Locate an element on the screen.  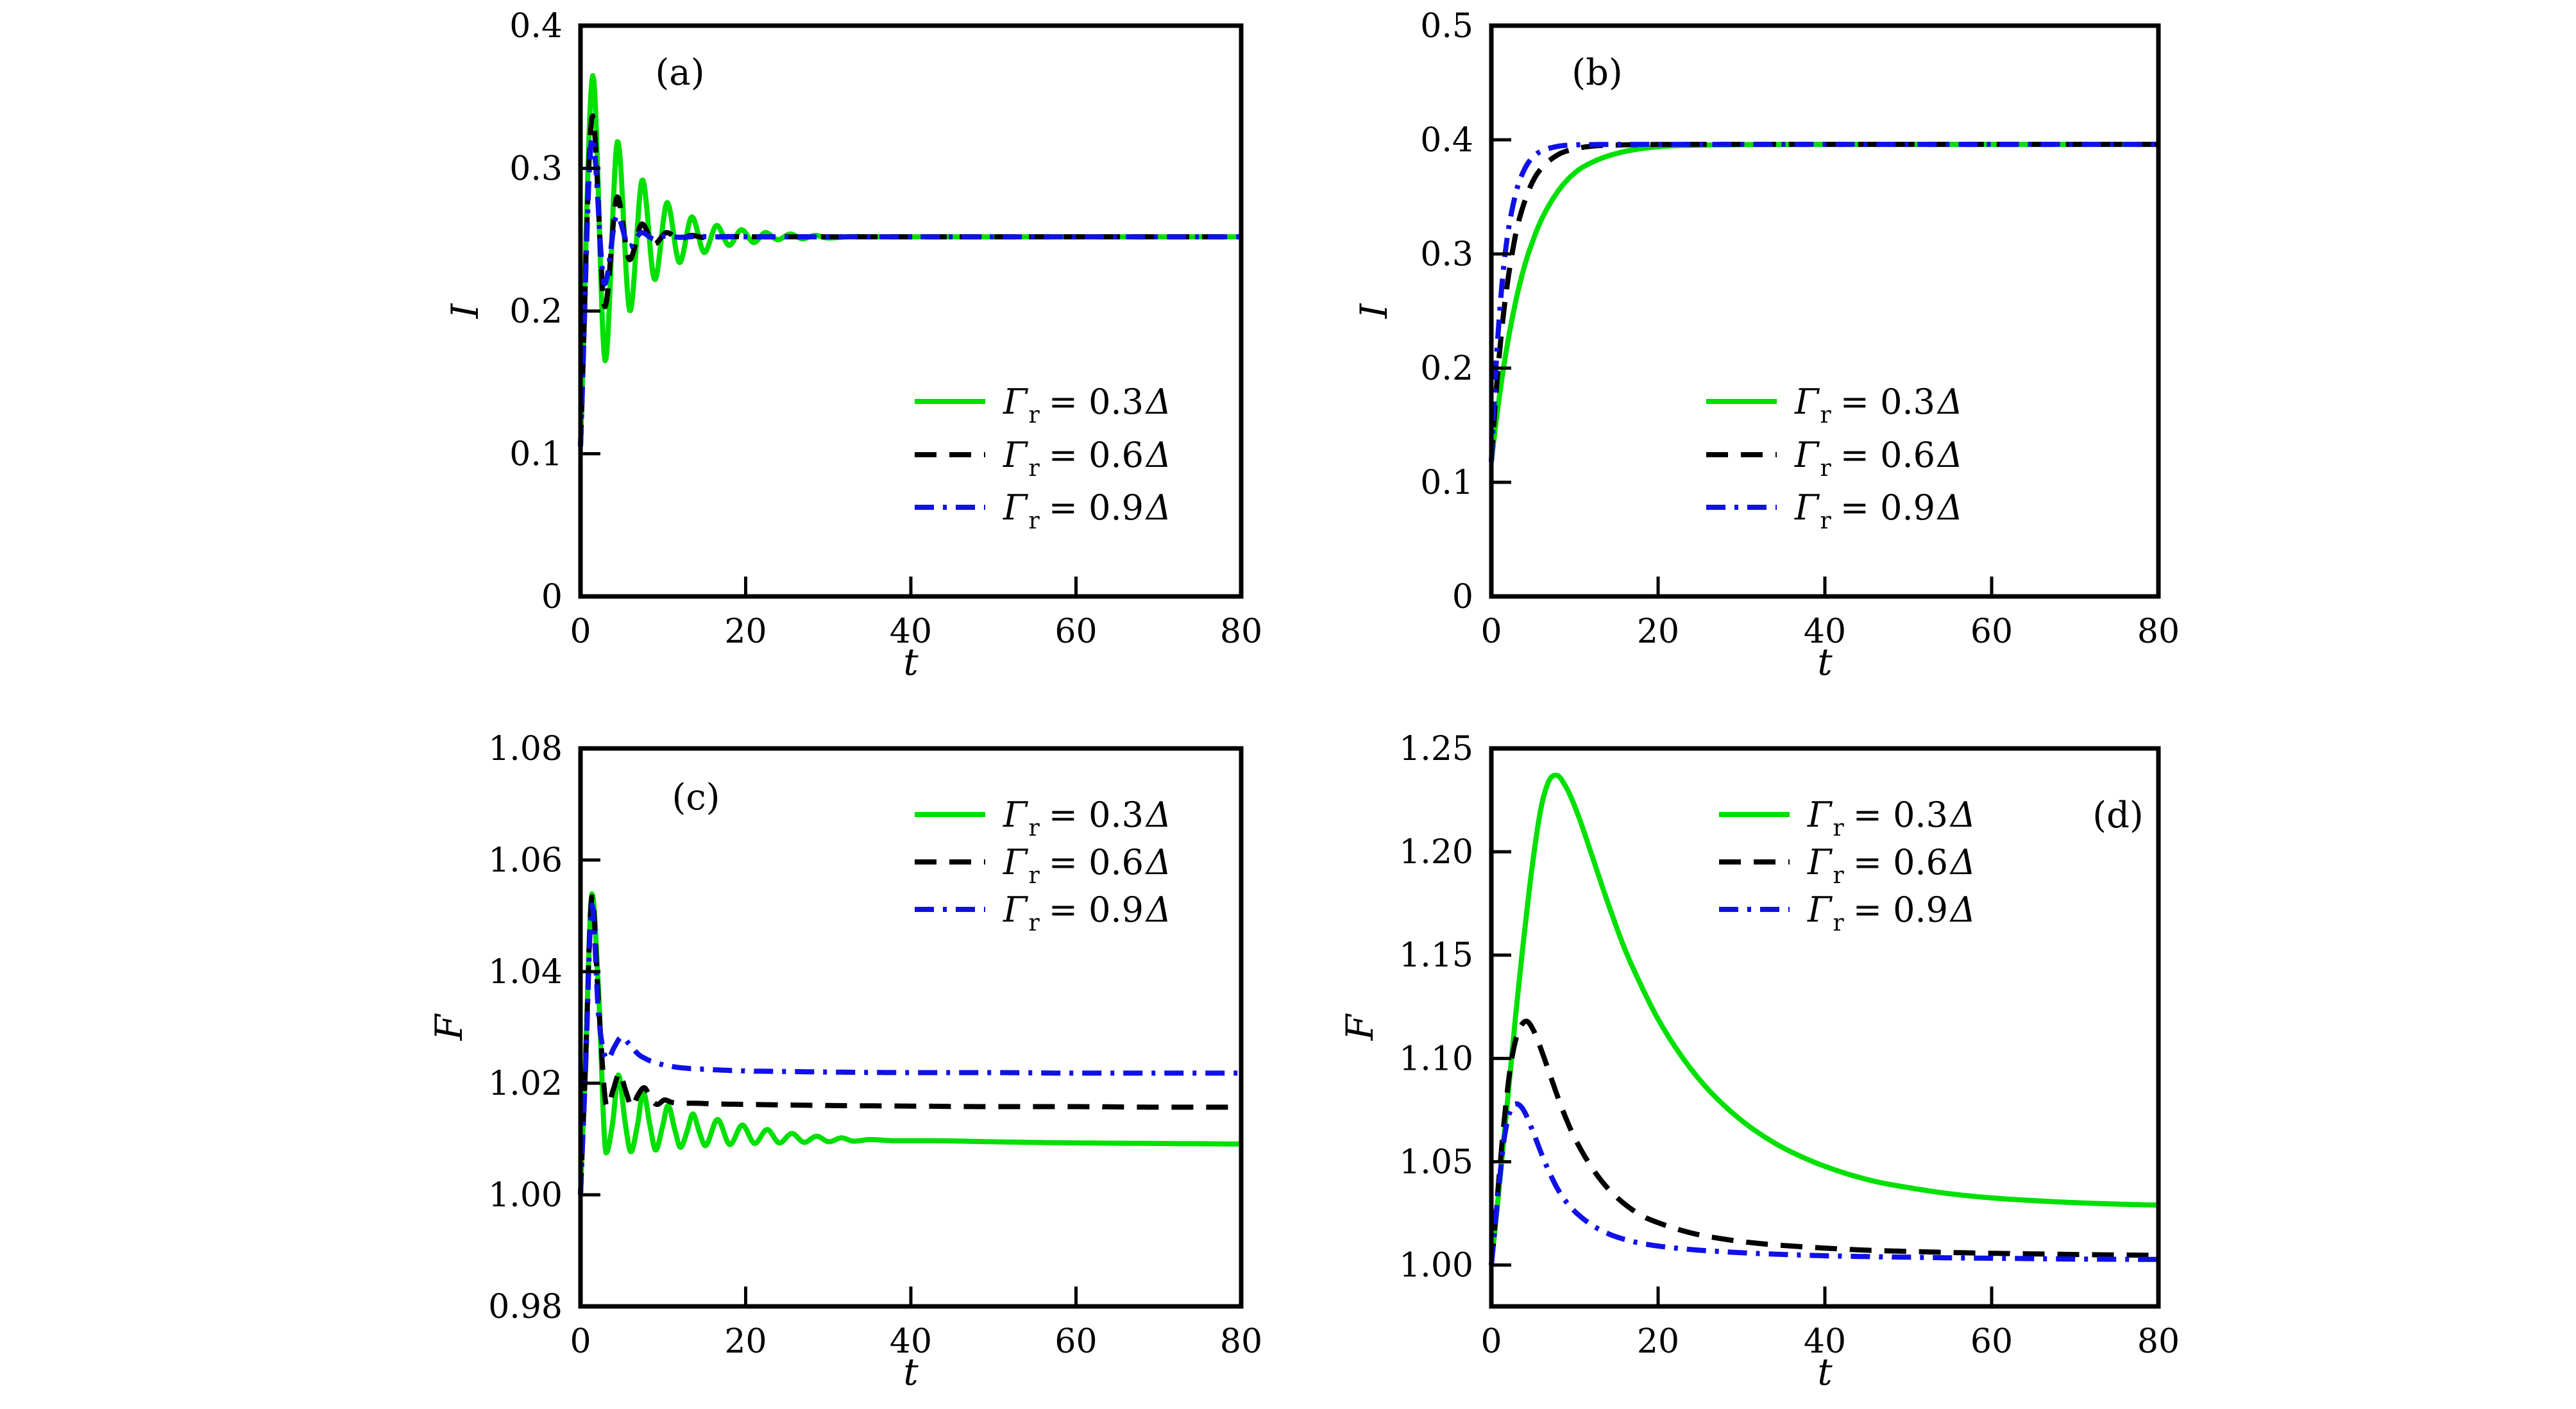
curve-c-gamma06 is located at coordinates (910, 1044).